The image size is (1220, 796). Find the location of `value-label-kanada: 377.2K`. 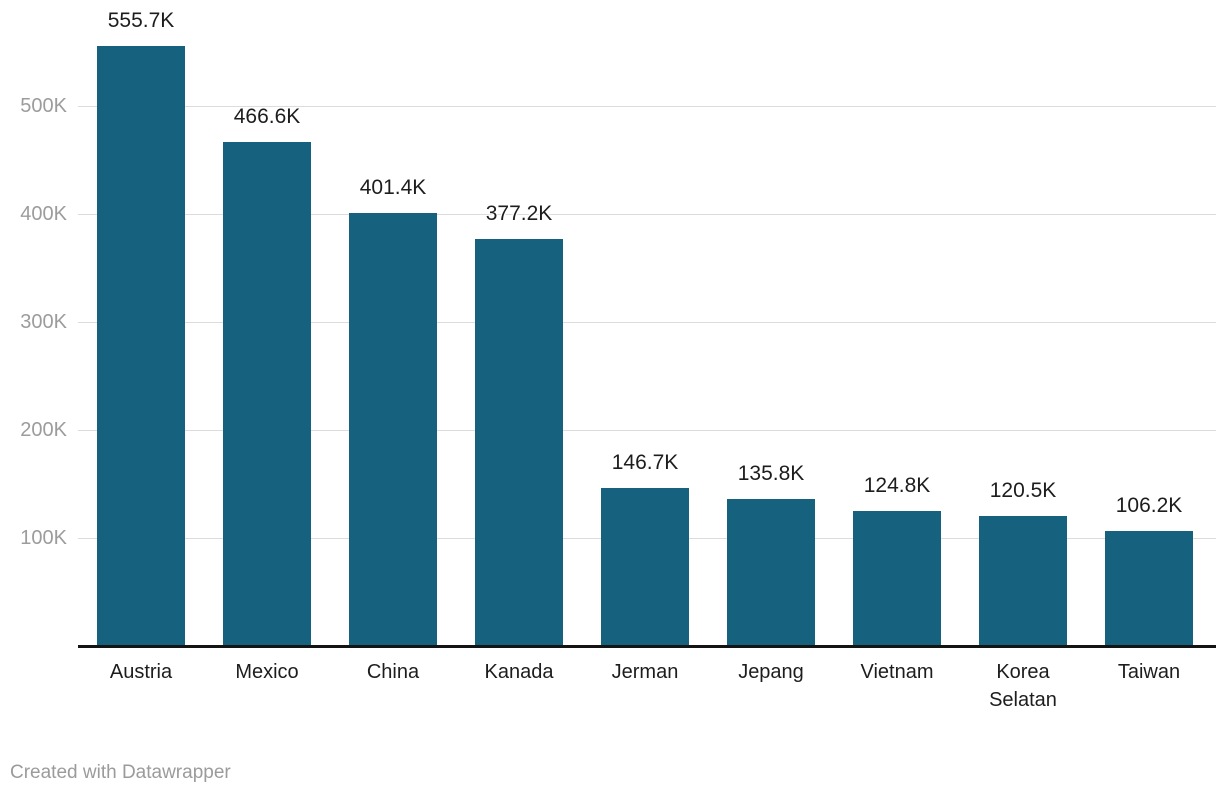

value-label-kanada: 377.2K is located at coordinates (519, 213).